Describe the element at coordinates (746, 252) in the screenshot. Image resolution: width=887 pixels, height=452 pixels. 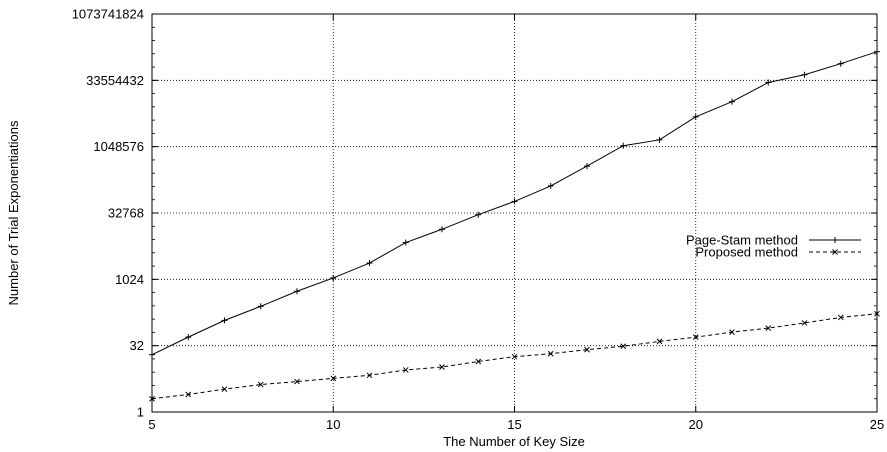
I see `legend-label: Proposed method` at that location.